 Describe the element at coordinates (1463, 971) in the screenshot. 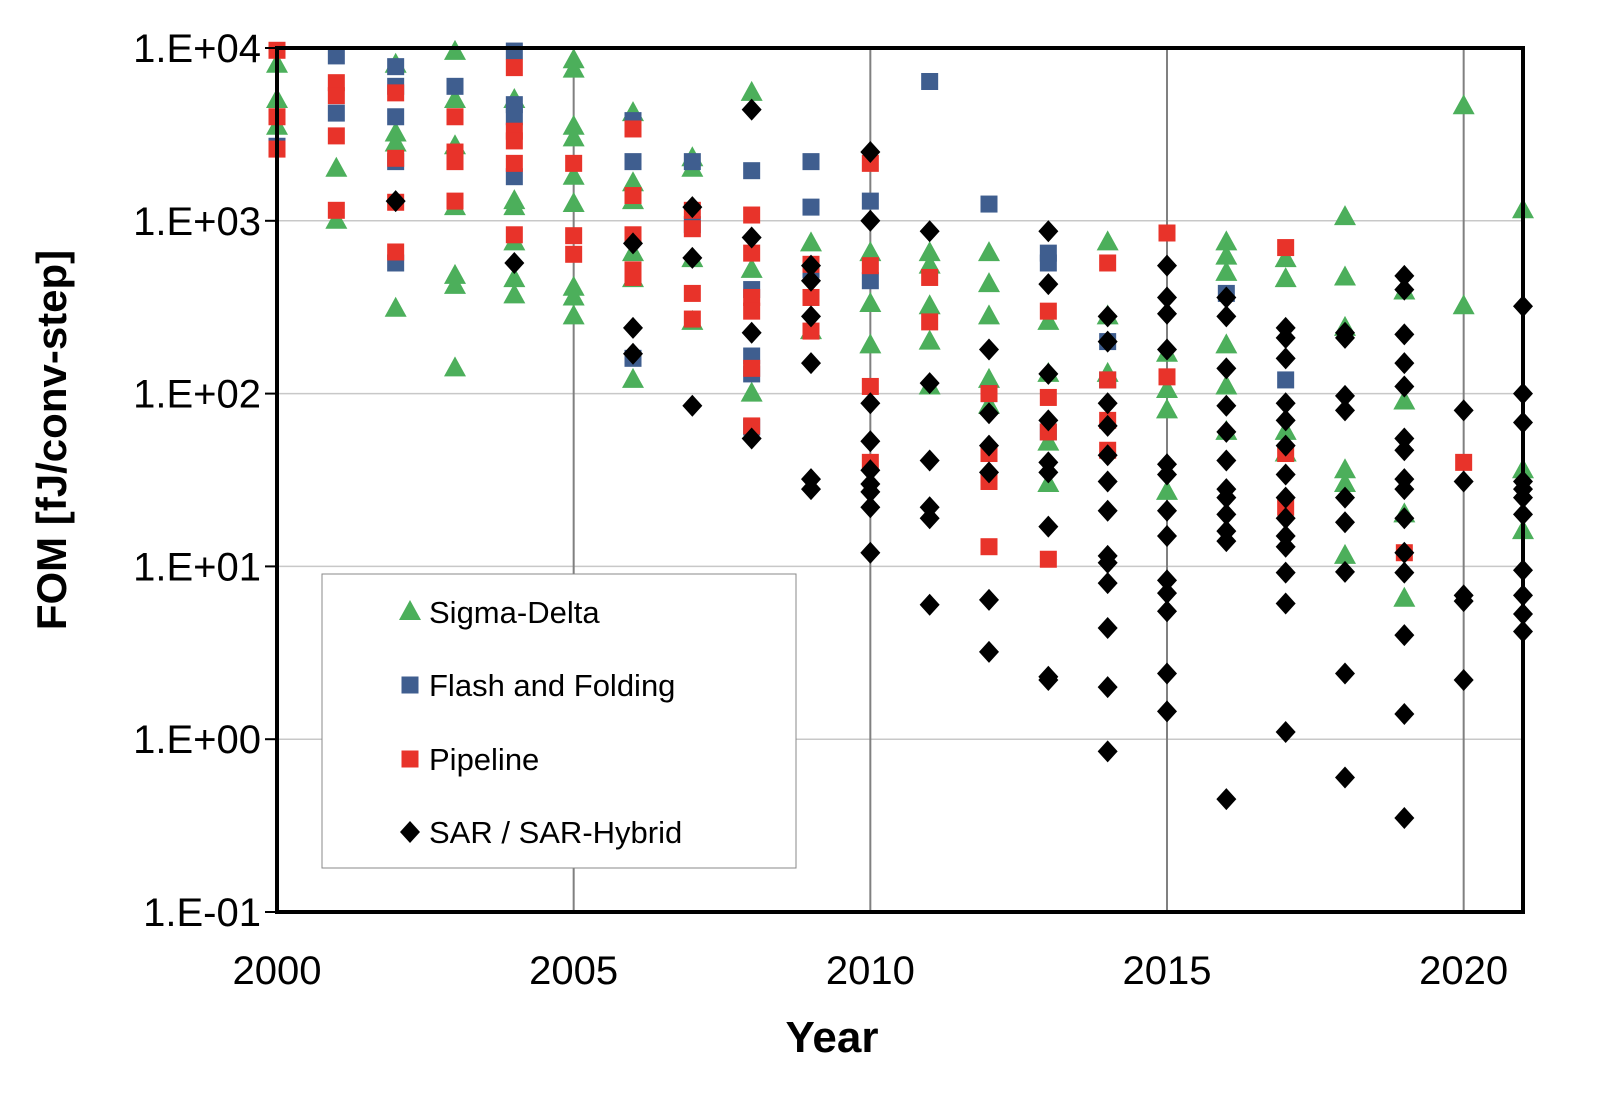

I see `x-tick-label: 2020` at that location.